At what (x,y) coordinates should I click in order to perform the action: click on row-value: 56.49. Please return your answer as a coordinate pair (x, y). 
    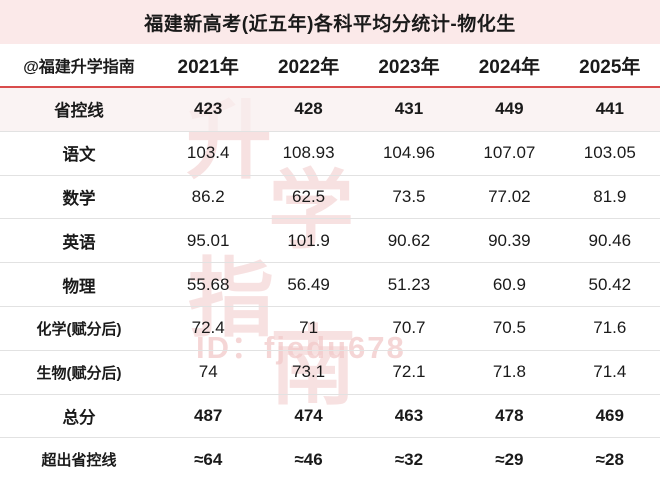
    Looking at the image, I should click on (308, 284).